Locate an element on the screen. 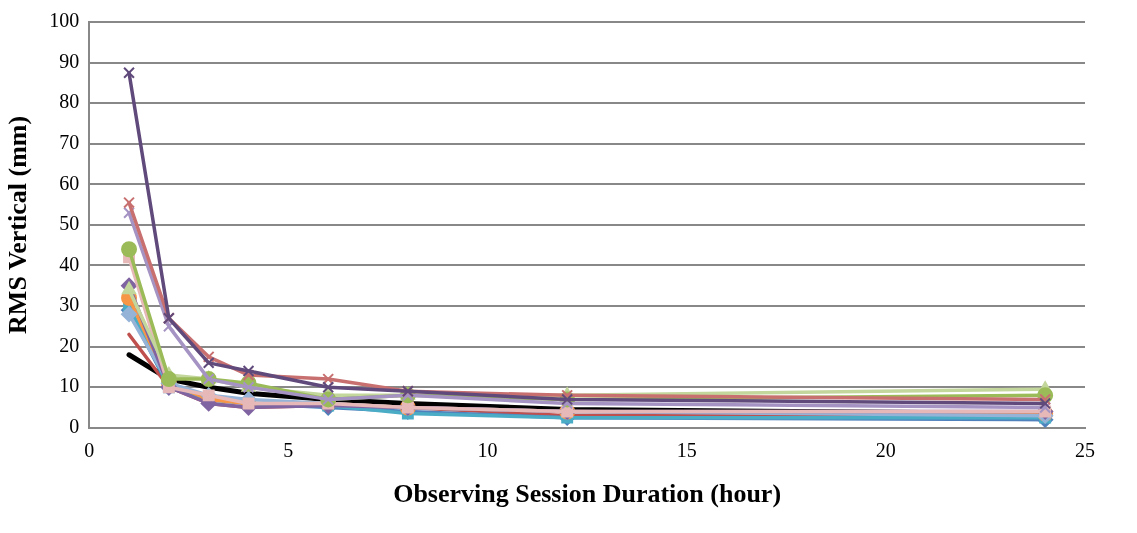 This screenshot has height=533, width=1137. y-tick-label: 90 is located at coordinates (69, 60).